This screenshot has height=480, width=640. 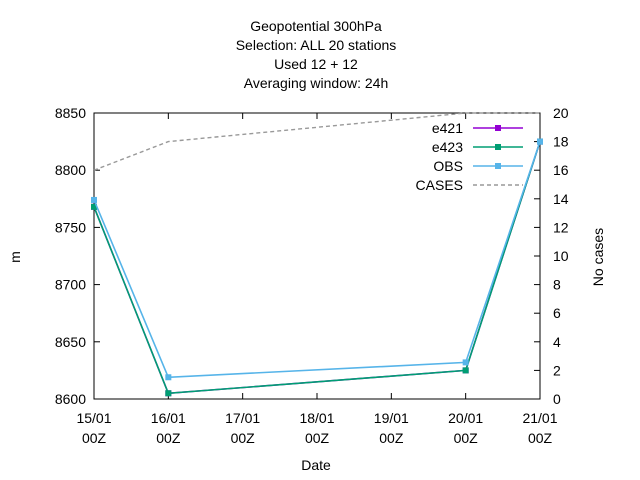 What do you see at coordinates (557, 313) in the screenshot?
I see `y2-tick-label: 6` at bounding box center [557, 313].